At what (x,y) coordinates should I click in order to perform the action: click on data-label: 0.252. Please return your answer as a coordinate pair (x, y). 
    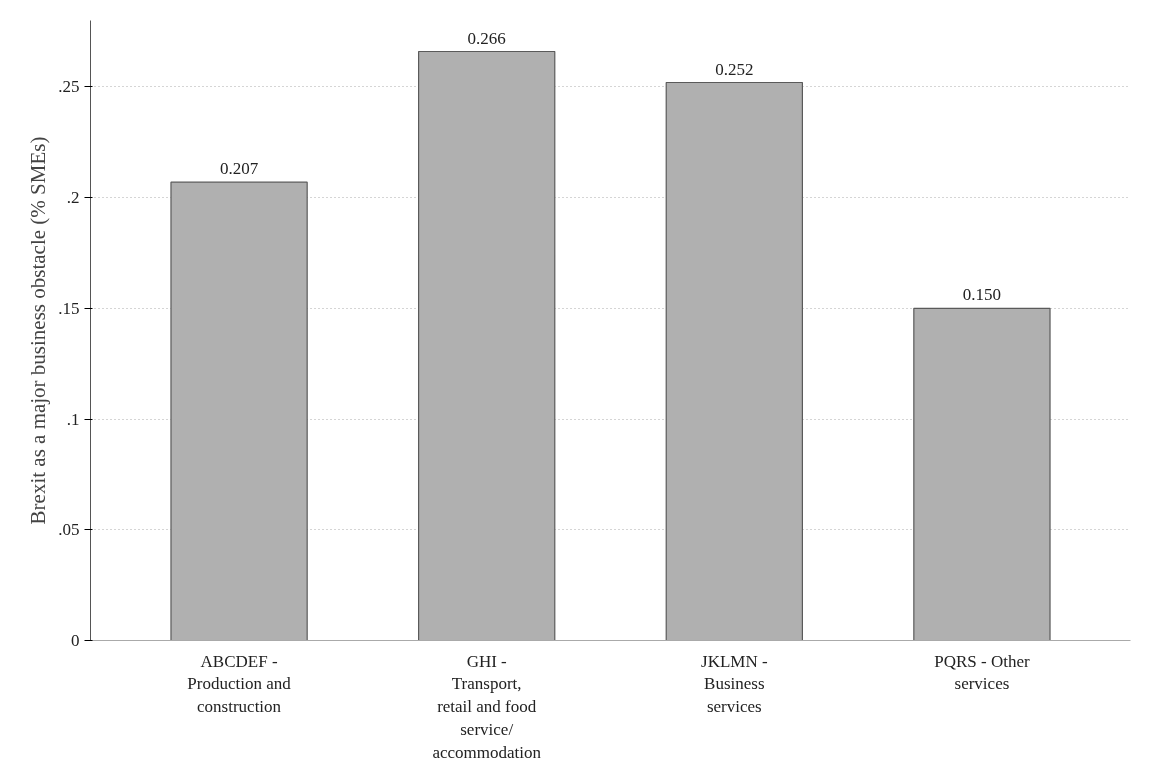
    Looking at the image, I should click on (734, 69).